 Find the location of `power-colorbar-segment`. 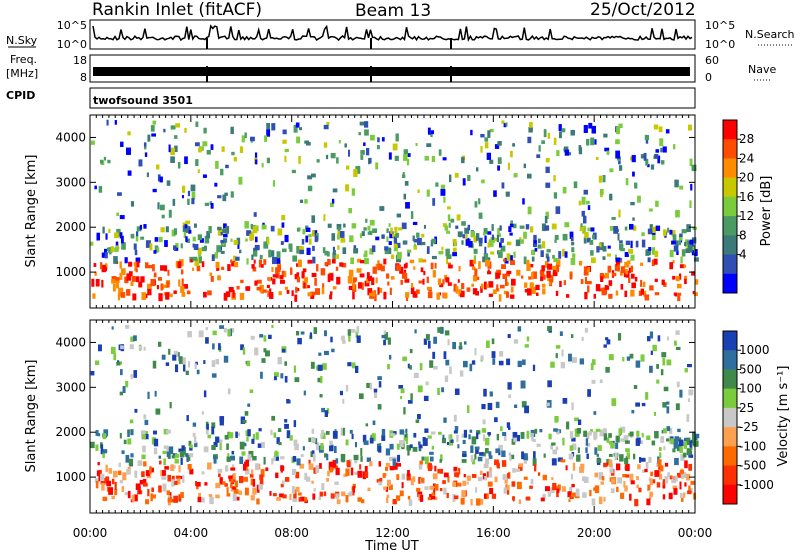

power-colorbar-segment is located at coordinates (730, 149).